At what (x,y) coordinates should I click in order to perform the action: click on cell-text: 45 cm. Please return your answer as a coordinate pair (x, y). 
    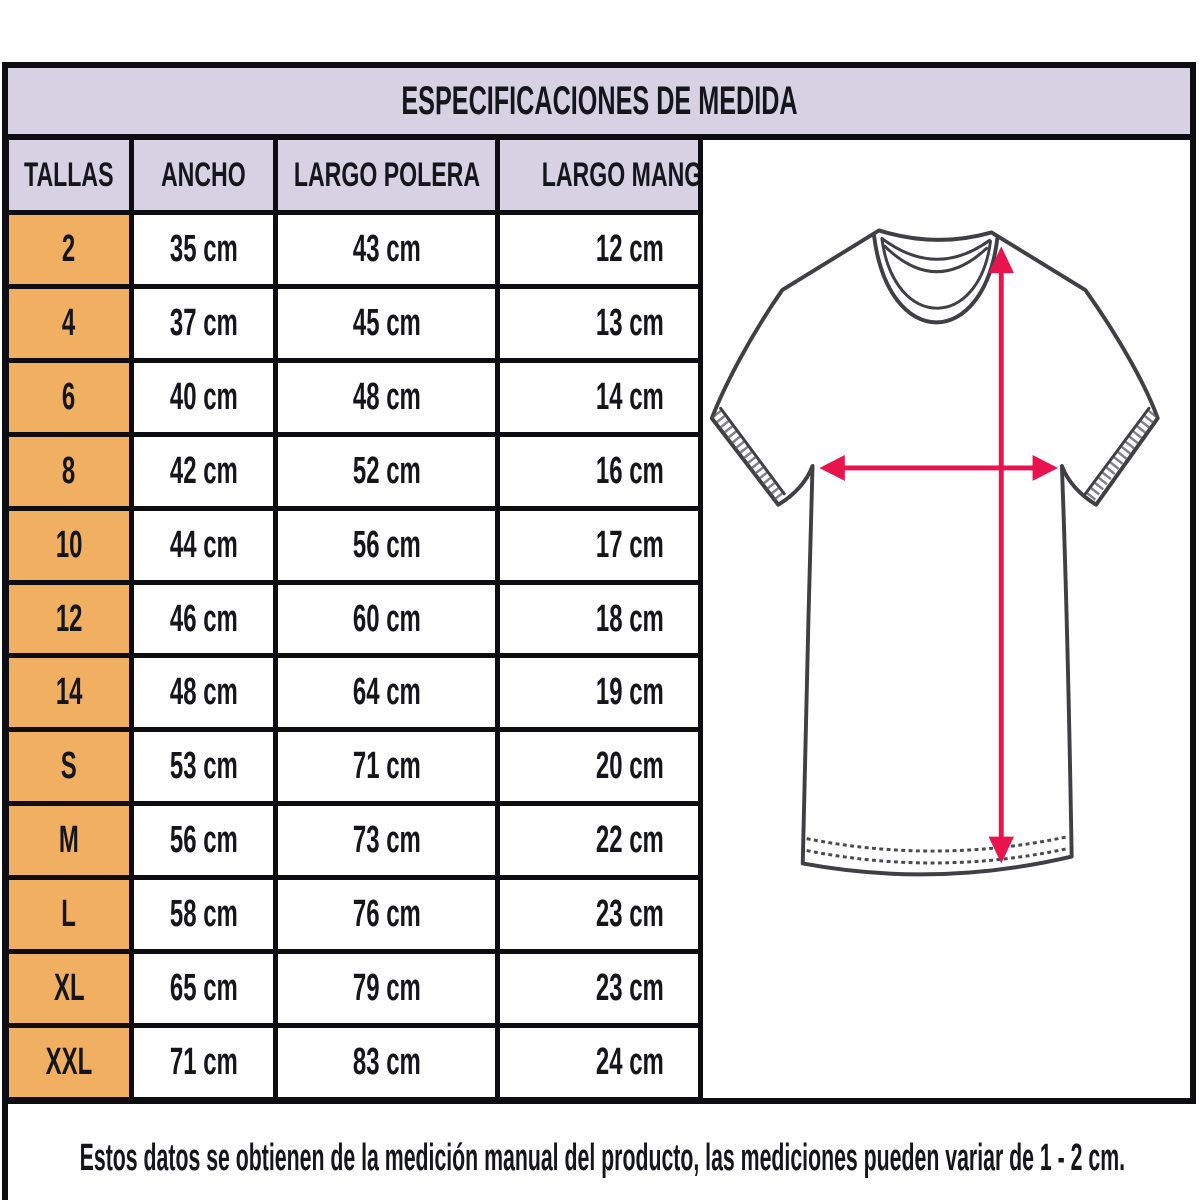
    Looking at the image, I should click on (386, 322).